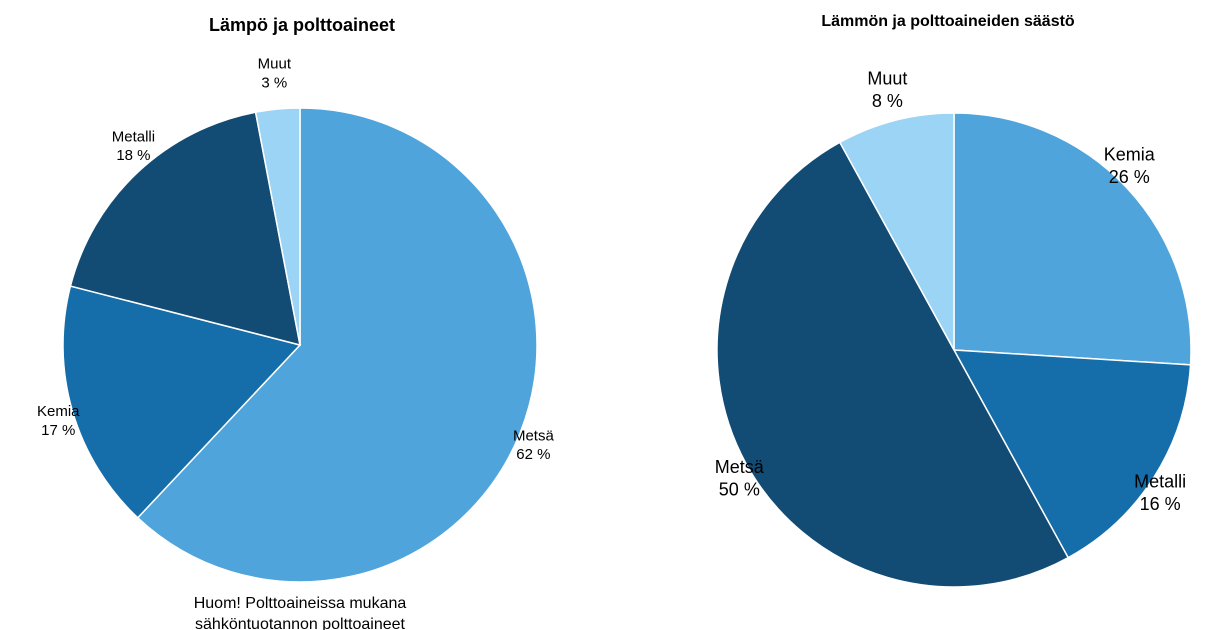 The height and width of the screenshot is (630, 1232). I want to click on annotation: Huom! Polttoaineissa mukana, so click(300, 603).